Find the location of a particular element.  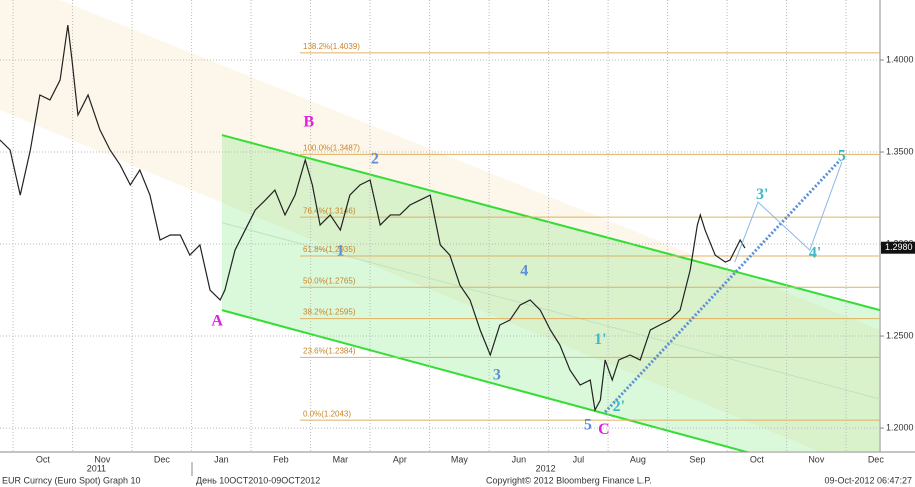

footer-timestamp: 09-Oct-2012 06:47:27 is located at coordinates (868, 480).